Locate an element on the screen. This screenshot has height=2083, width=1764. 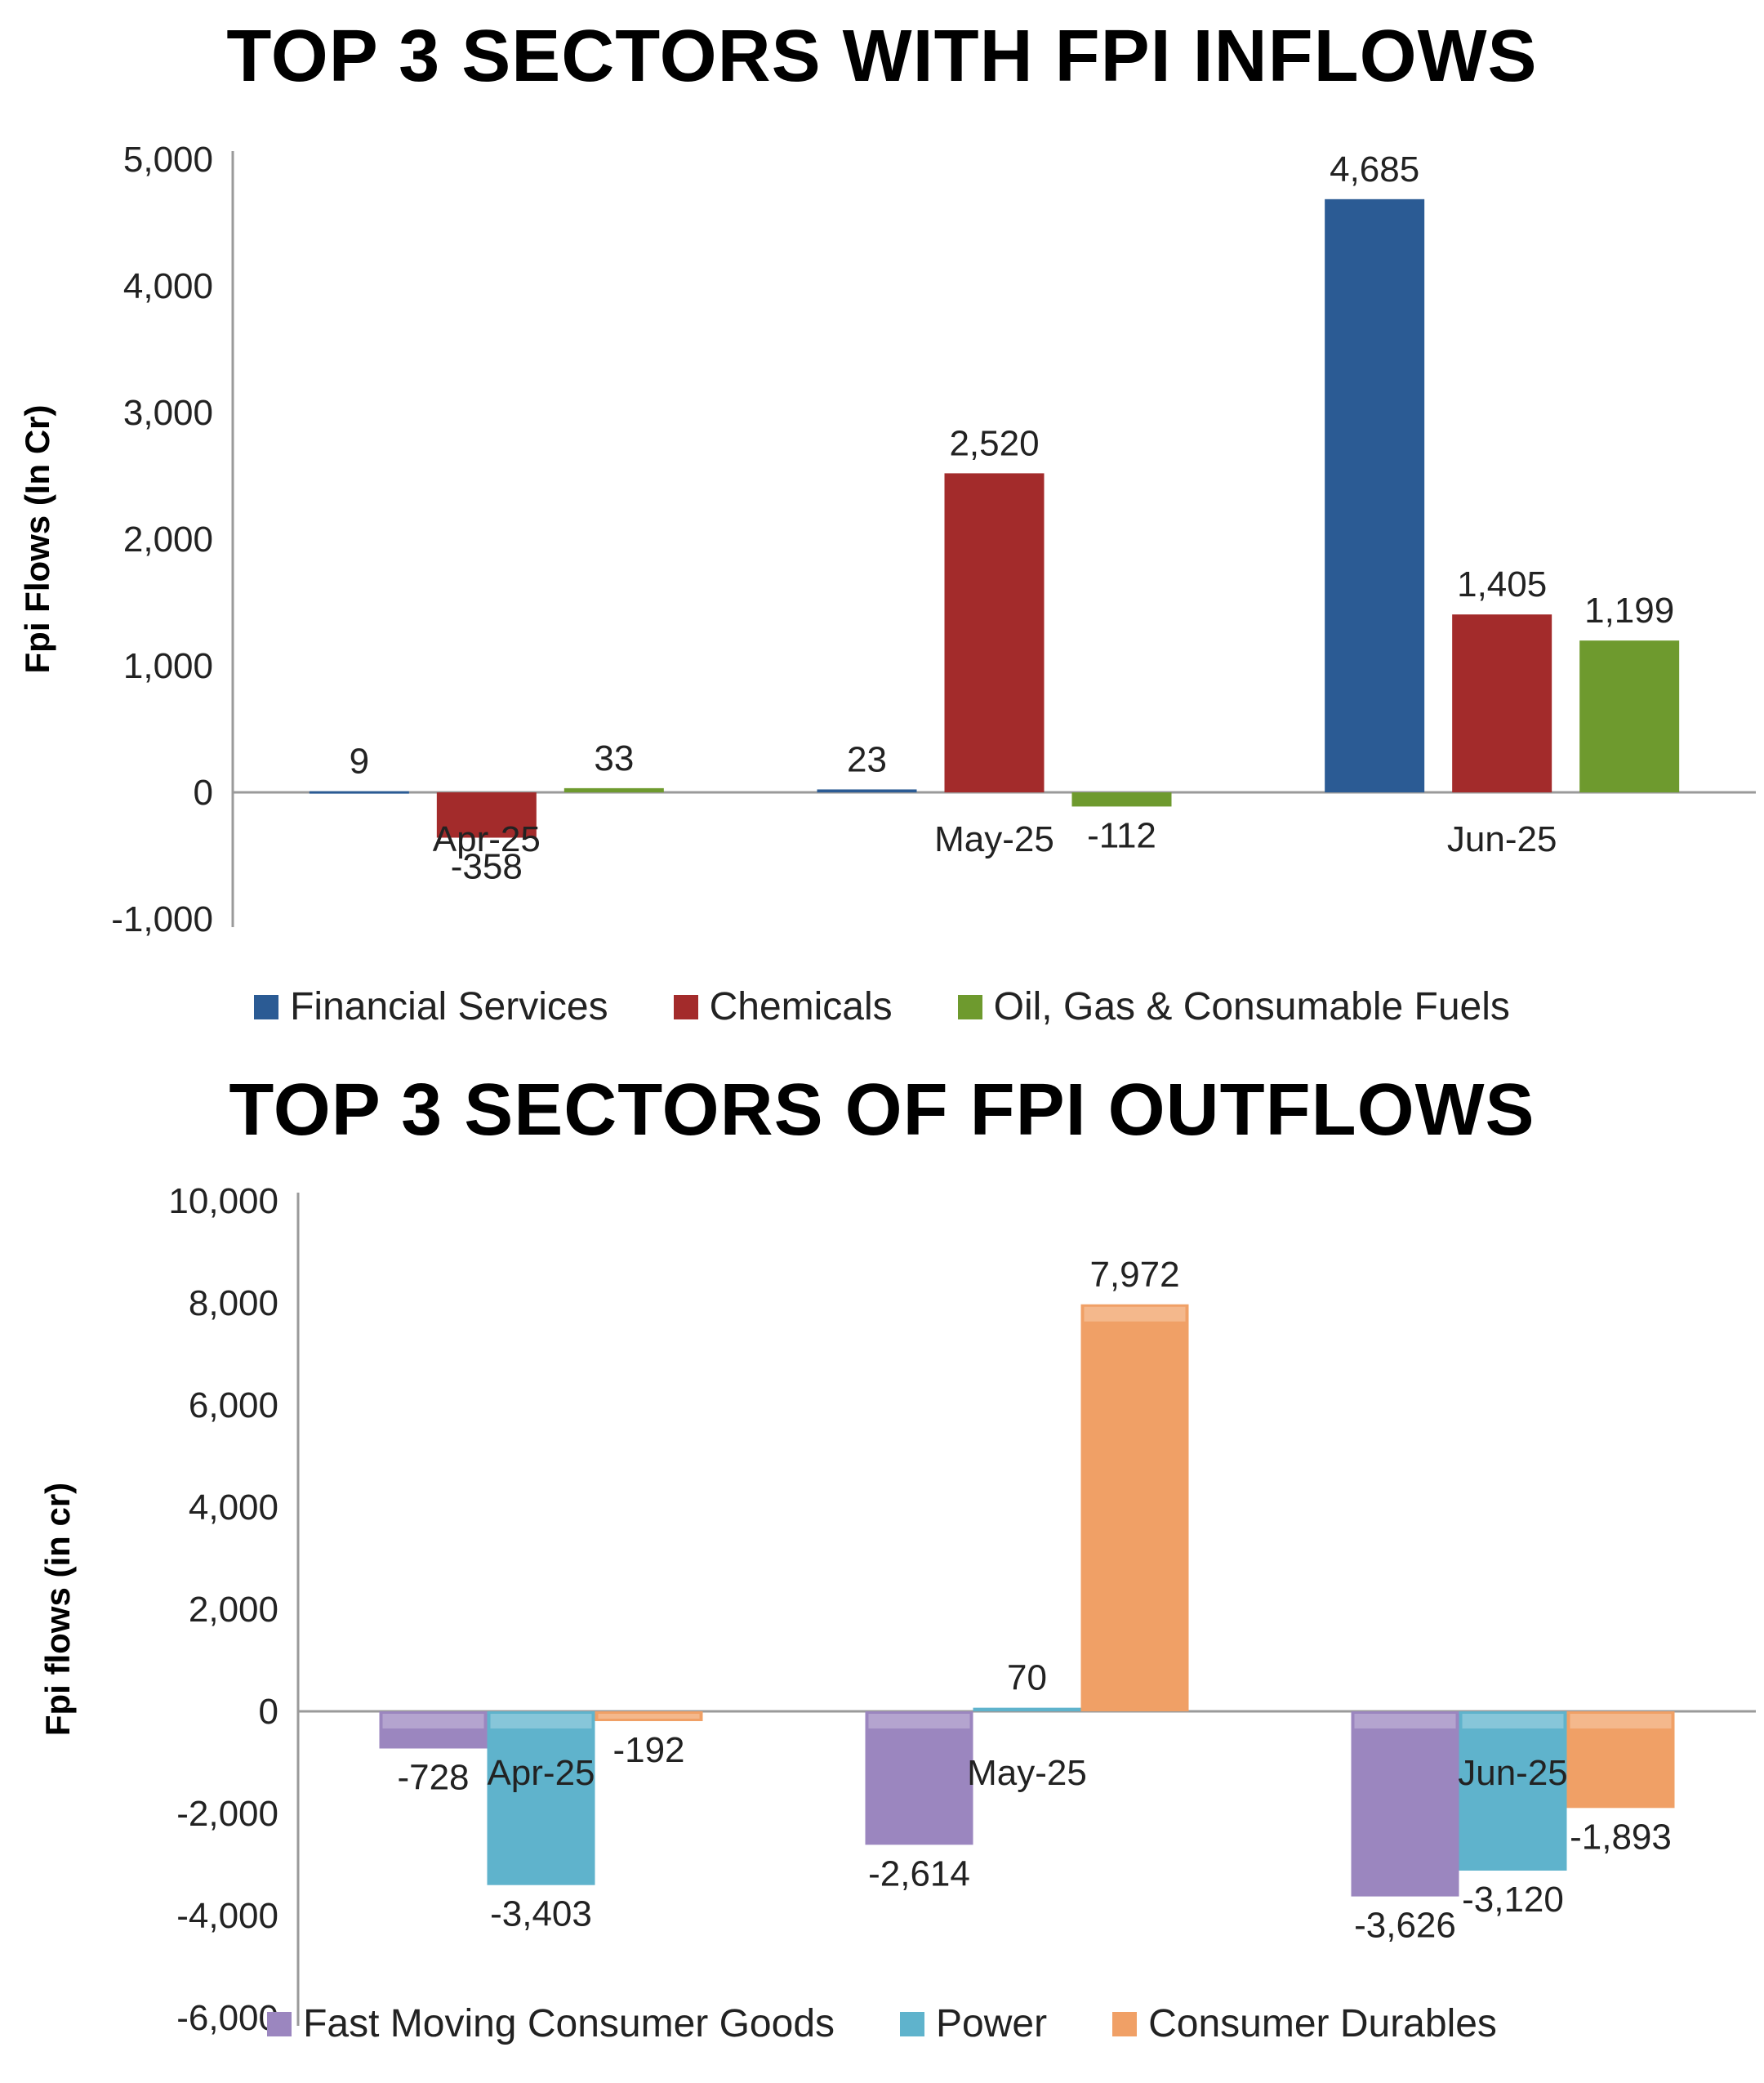
inflows-category-label: Jun-25 is located at coordinates (1502, 839).